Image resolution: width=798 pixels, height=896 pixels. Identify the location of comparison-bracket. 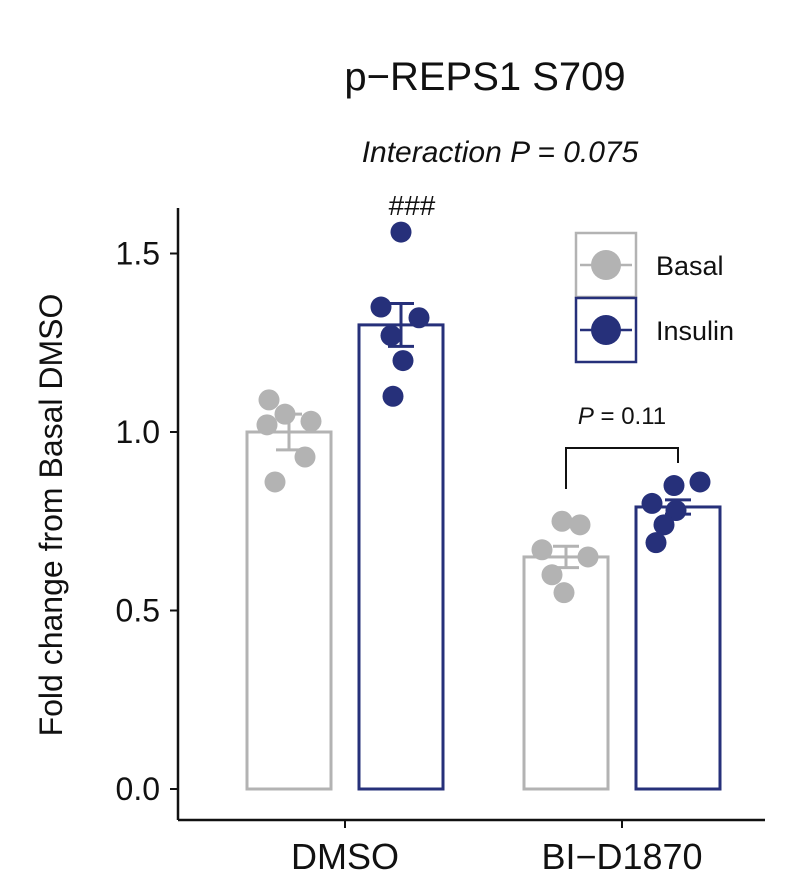
(622, 468).